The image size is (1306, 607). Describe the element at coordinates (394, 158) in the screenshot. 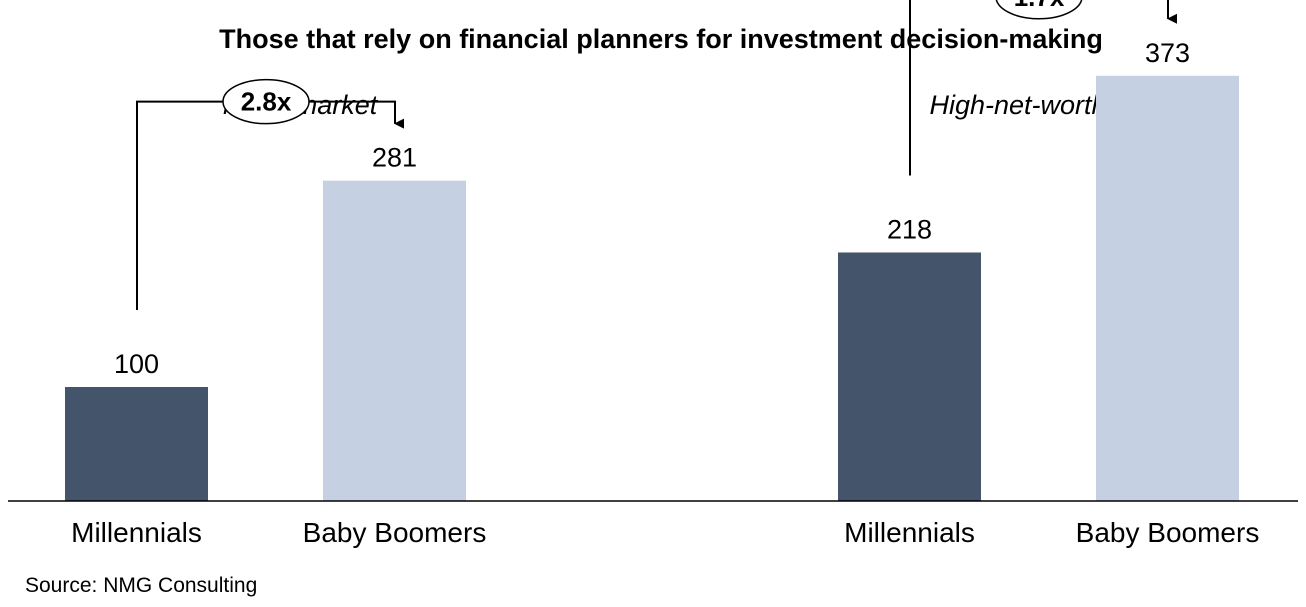

I see `value-label-mass-market-baby-boomers: 281` at that location.